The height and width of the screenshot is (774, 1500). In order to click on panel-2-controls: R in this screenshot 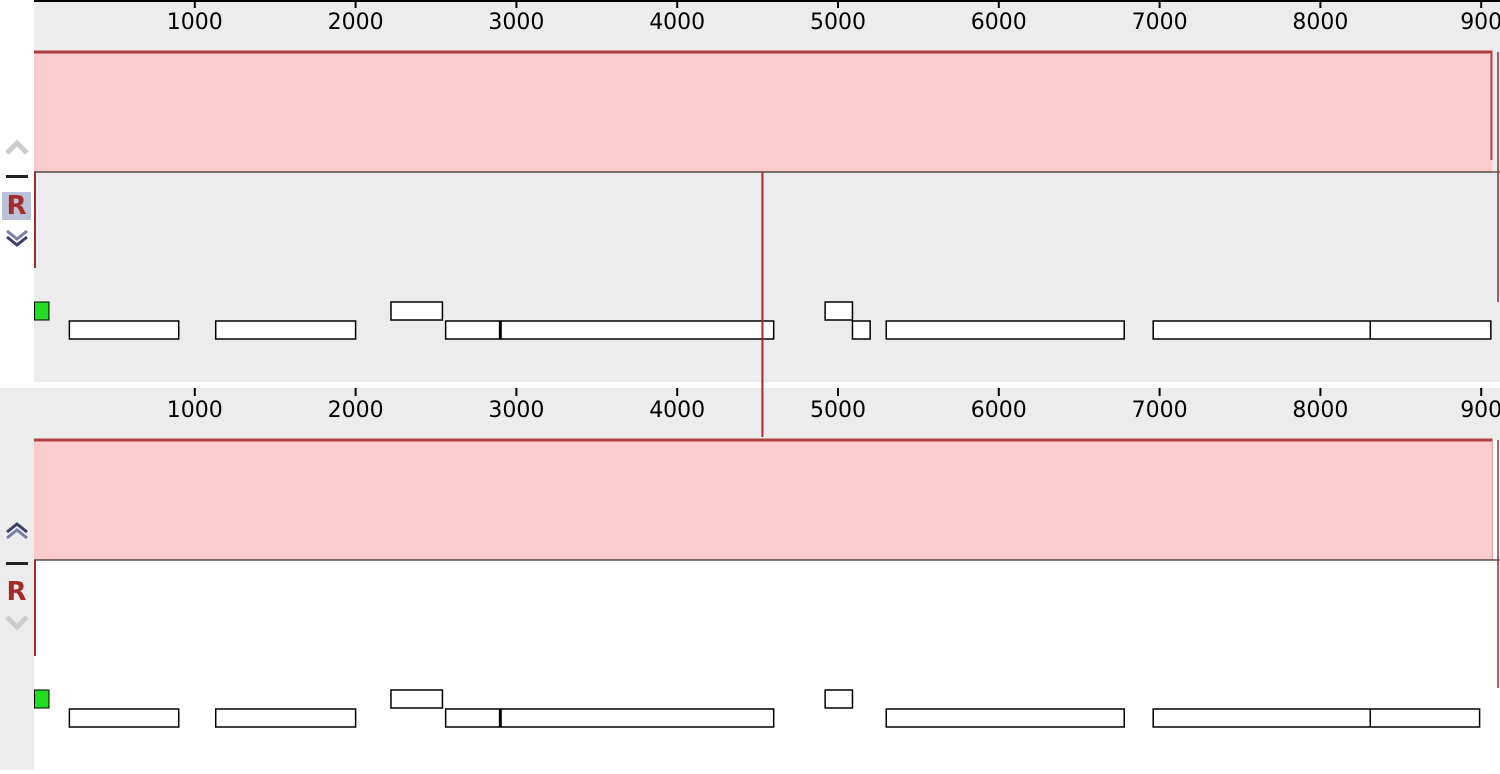, I will do `click(17, 579)`.